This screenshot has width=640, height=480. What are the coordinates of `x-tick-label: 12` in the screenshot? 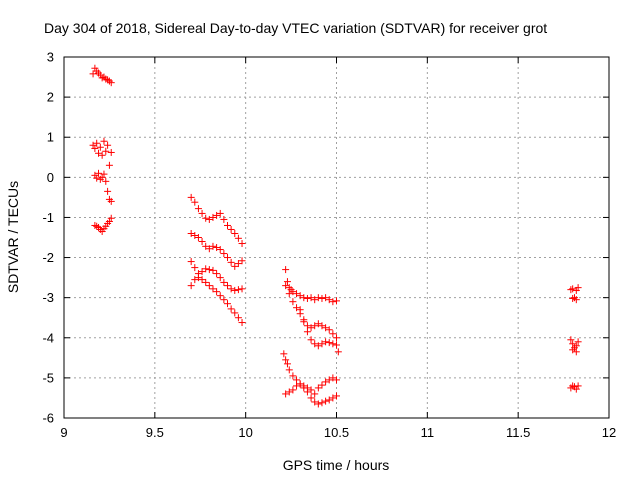 It's located at (609, 432).